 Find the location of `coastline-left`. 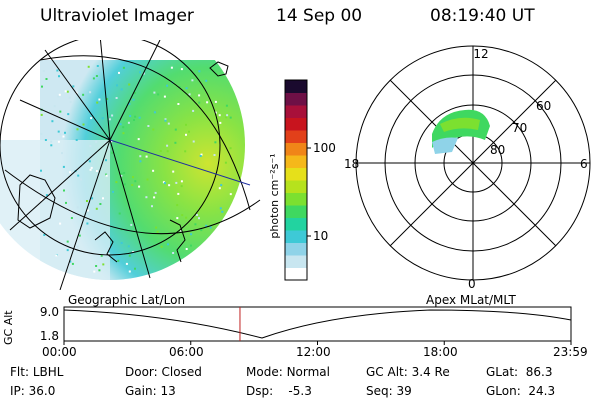

coastline-left is located at coordinates (36, 201).